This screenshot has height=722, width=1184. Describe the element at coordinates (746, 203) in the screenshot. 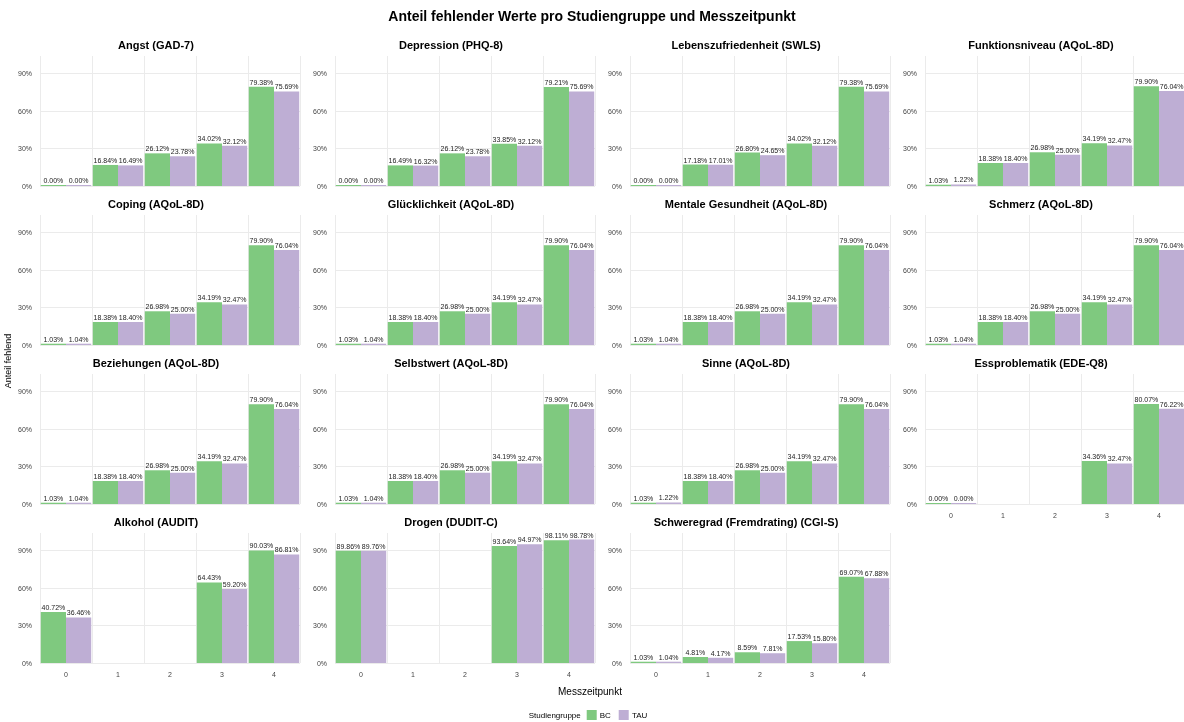

I see `chart-subtitle: Mentale Gesundheit (AQoL-8D)` at that location.